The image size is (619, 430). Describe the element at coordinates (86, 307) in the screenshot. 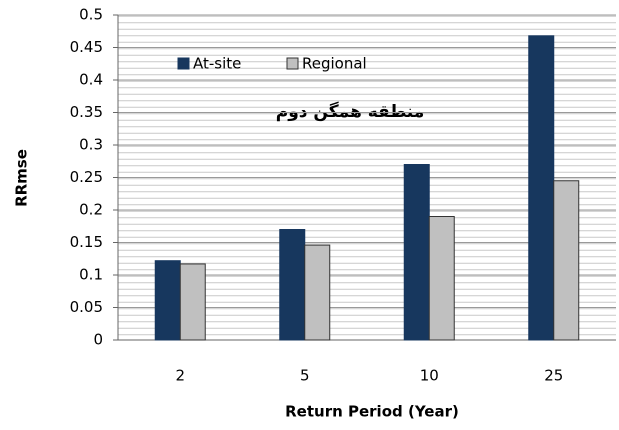

I see `y-tick-label: 0.05` at that location.